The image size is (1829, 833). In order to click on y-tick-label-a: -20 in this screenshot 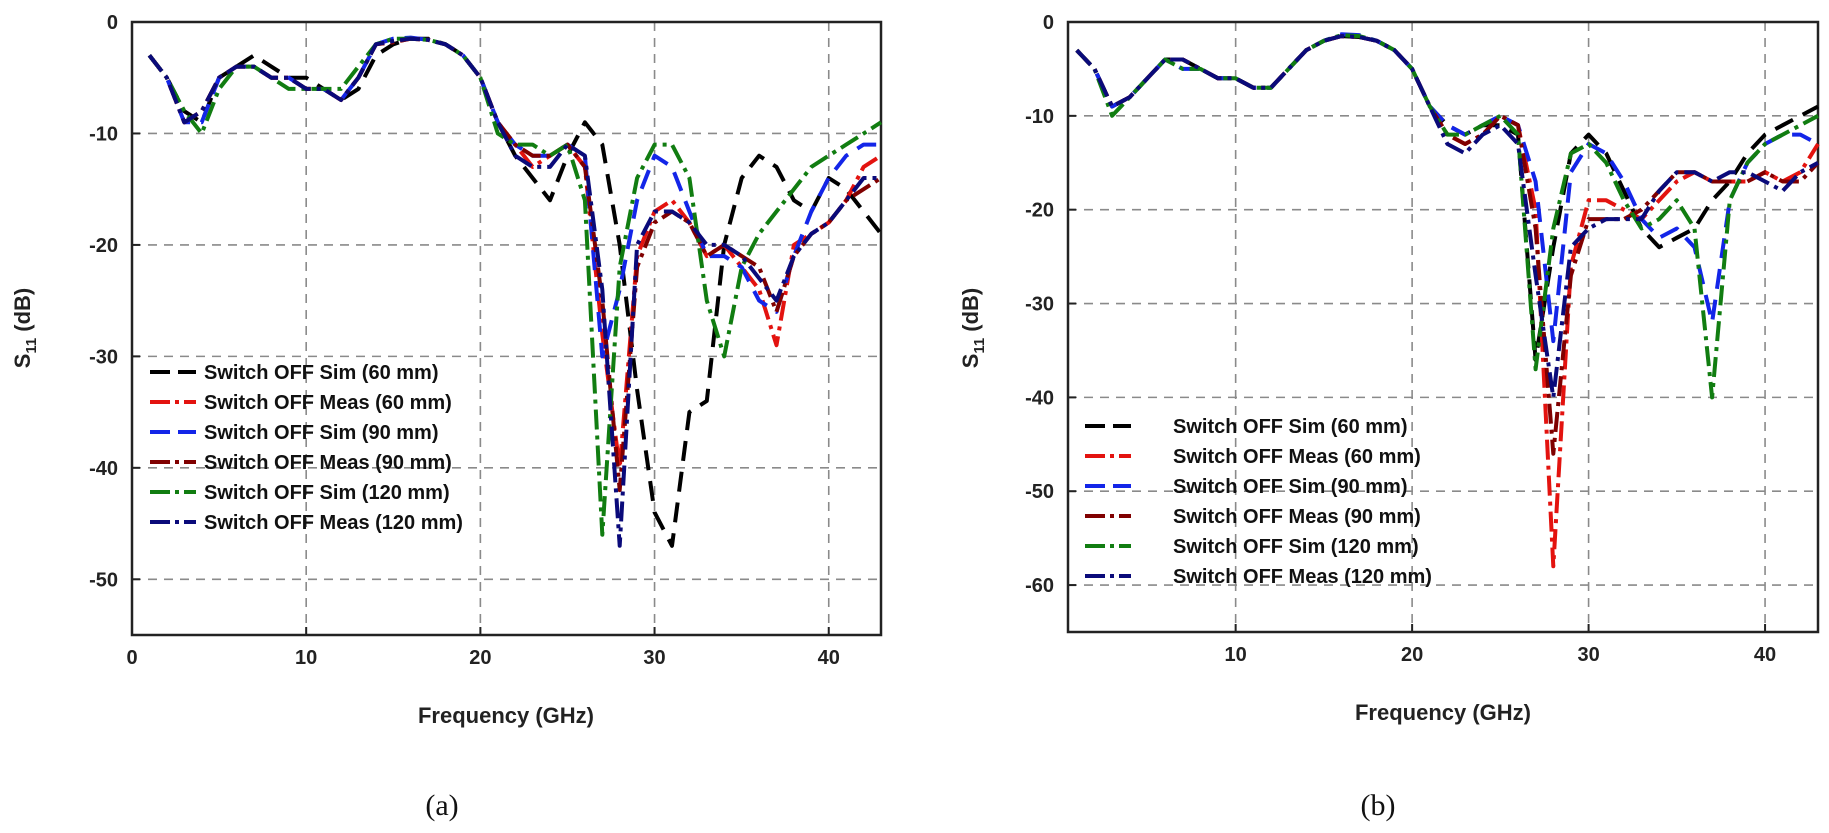, I will do `click(103, 246)`.